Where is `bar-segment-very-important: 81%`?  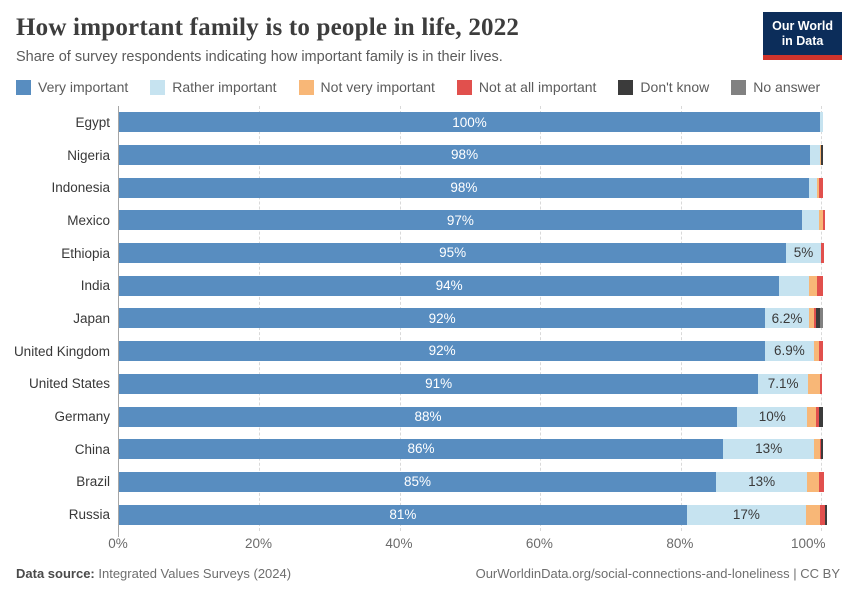 bar-segment-very-important: 81% is located at coordinates (403, 514).